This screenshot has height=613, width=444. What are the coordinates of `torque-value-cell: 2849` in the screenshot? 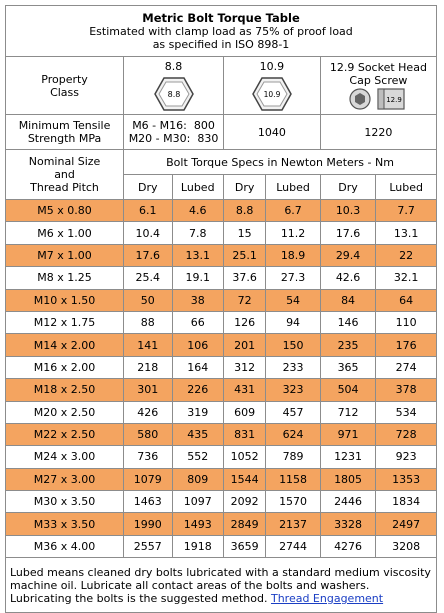 It's located at (244, 524).